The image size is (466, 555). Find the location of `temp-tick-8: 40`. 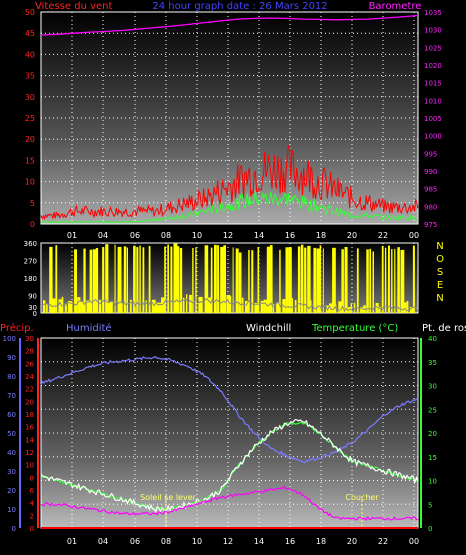

temp-tick-8: 40 is located at coordinates (432, 339).